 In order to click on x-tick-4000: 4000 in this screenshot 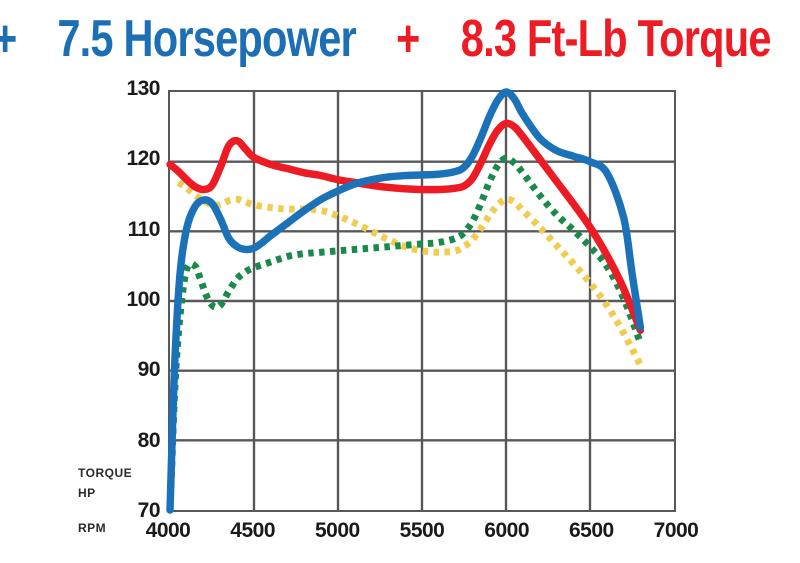, I will do `click(168, 530)`.